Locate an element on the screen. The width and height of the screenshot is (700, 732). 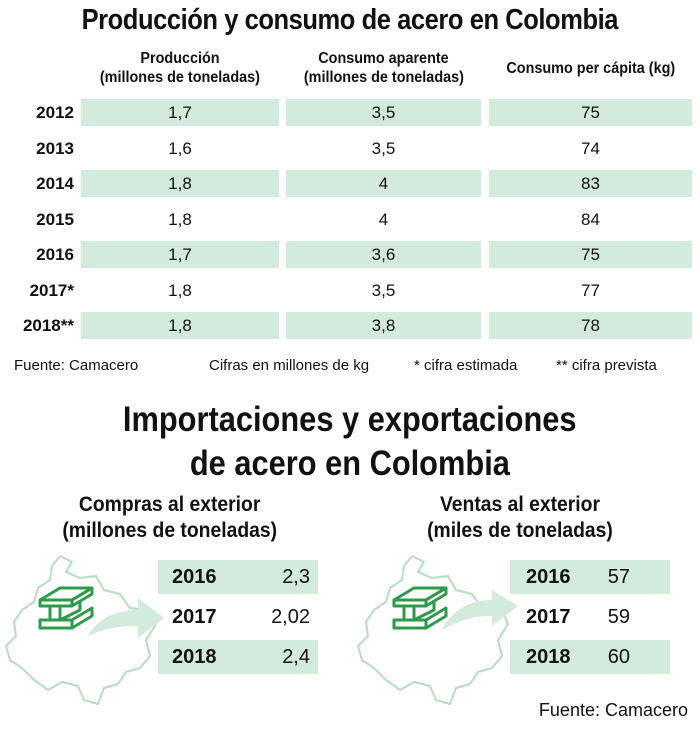
exports-row: 2017 59 is located at coordinates (590, 617).